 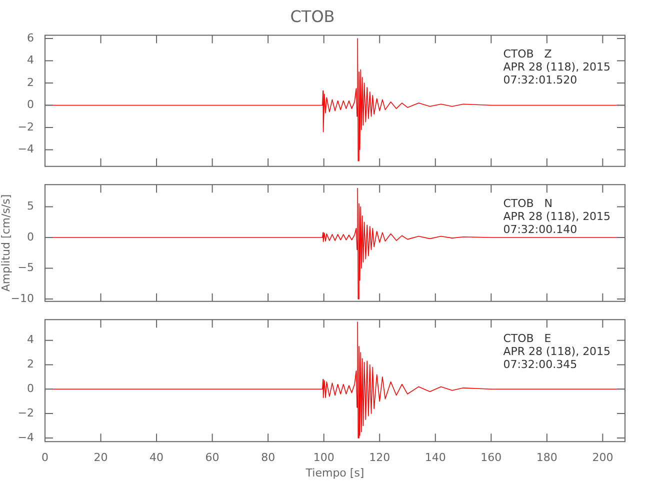 I want to click on x-tick-label: 0, so click(x=45, y=457).